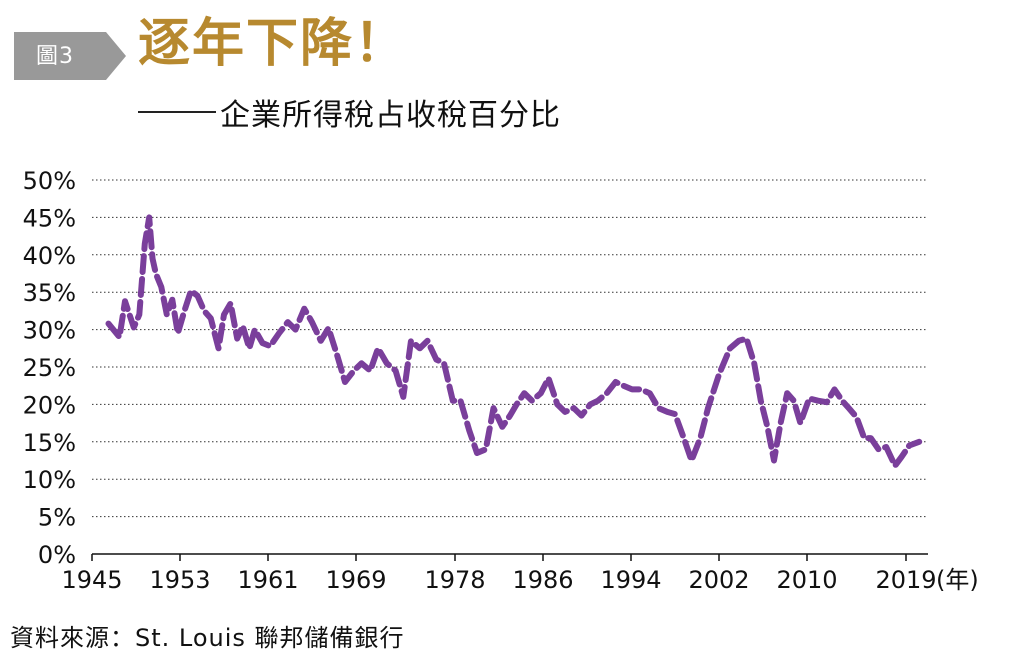  I want to click on badge-arrow-shape, so click(70, 56).